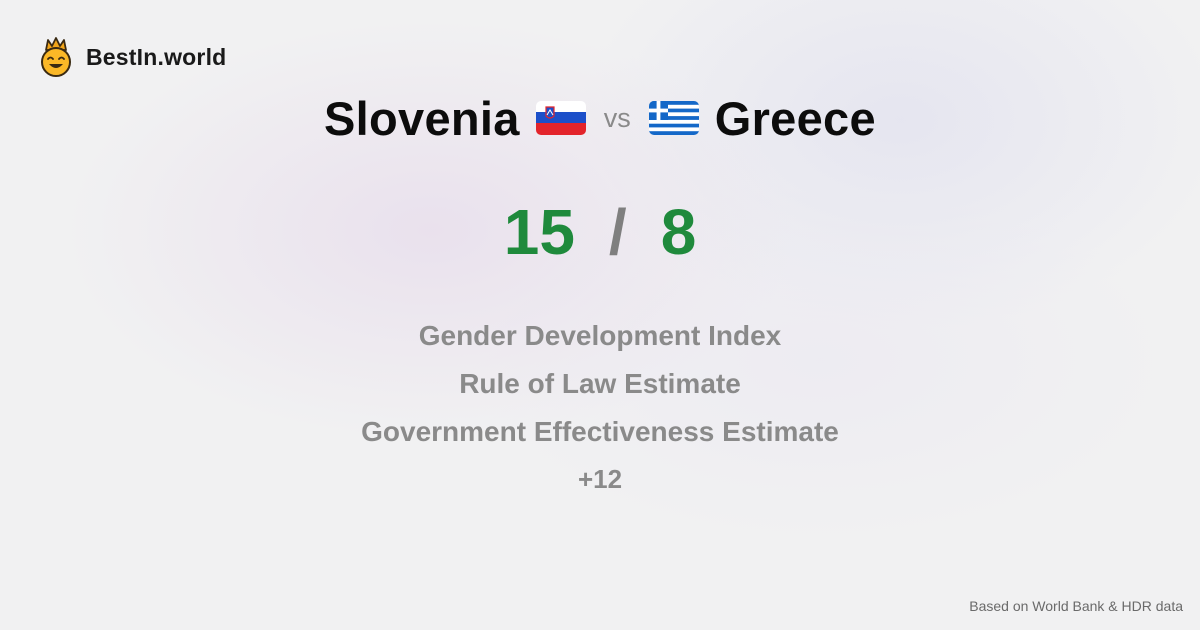  I want to click on left-country-name: Slovenia, so click(422, 118).